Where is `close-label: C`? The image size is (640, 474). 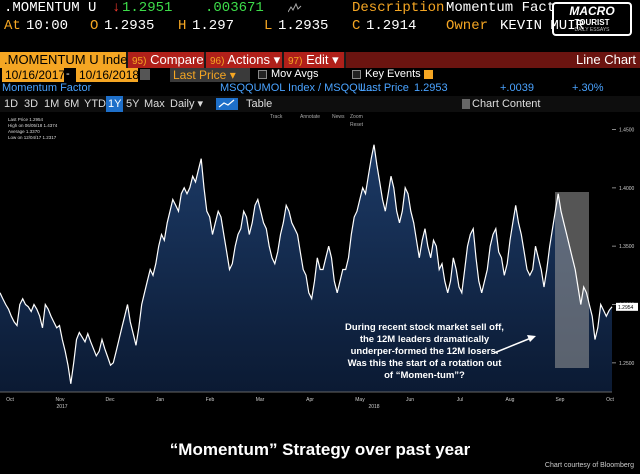
close-label: C is located at coordinates (356, 26).